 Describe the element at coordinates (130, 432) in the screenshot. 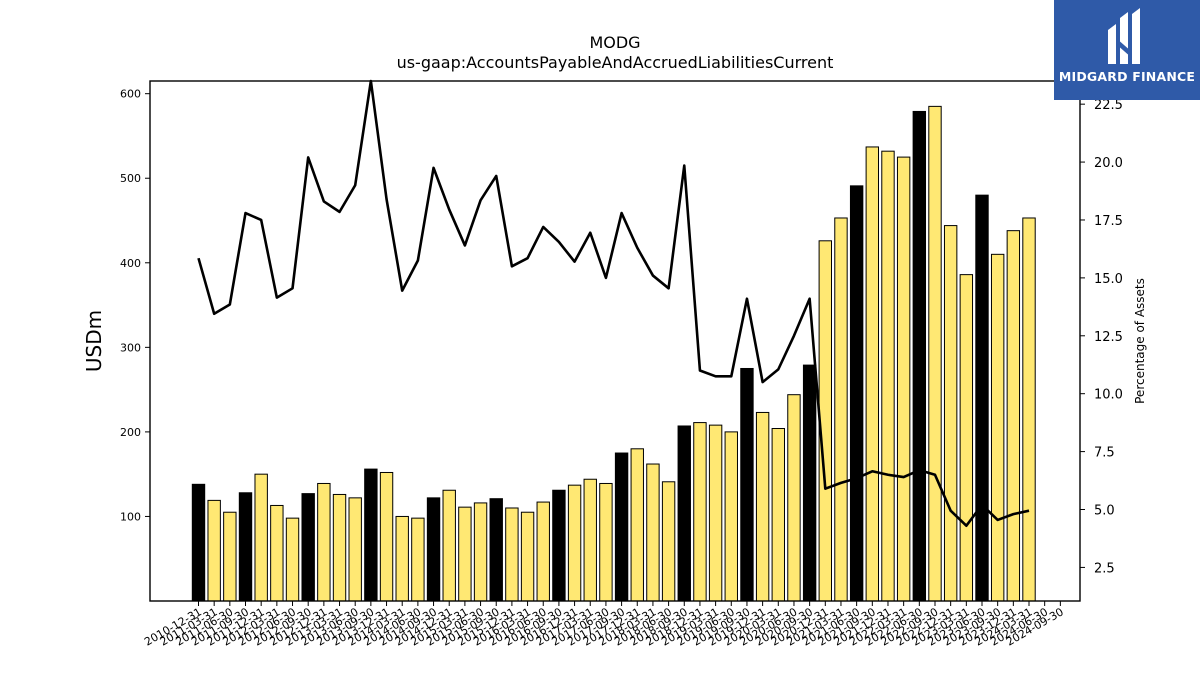

I see `y-tick-label: 200` at that location.